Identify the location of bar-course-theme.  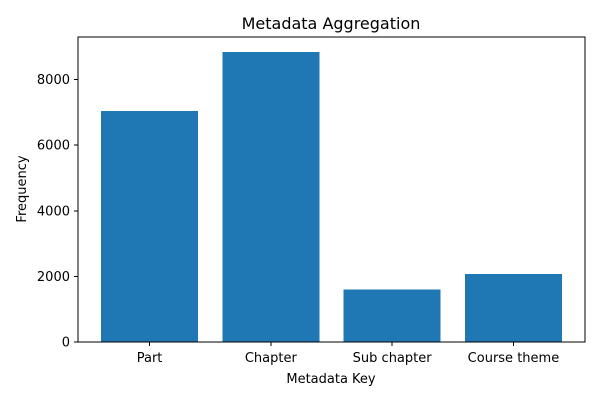
(513, 307).